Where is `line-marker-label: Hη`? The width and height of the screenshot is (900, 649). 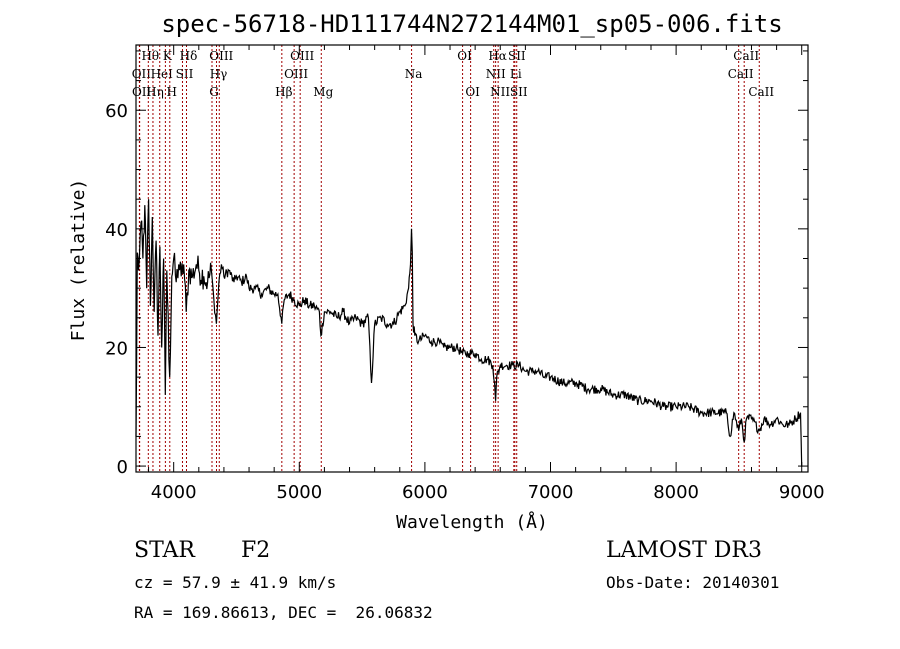 line-marker-label: Hη is located at coordinates (155, 92).